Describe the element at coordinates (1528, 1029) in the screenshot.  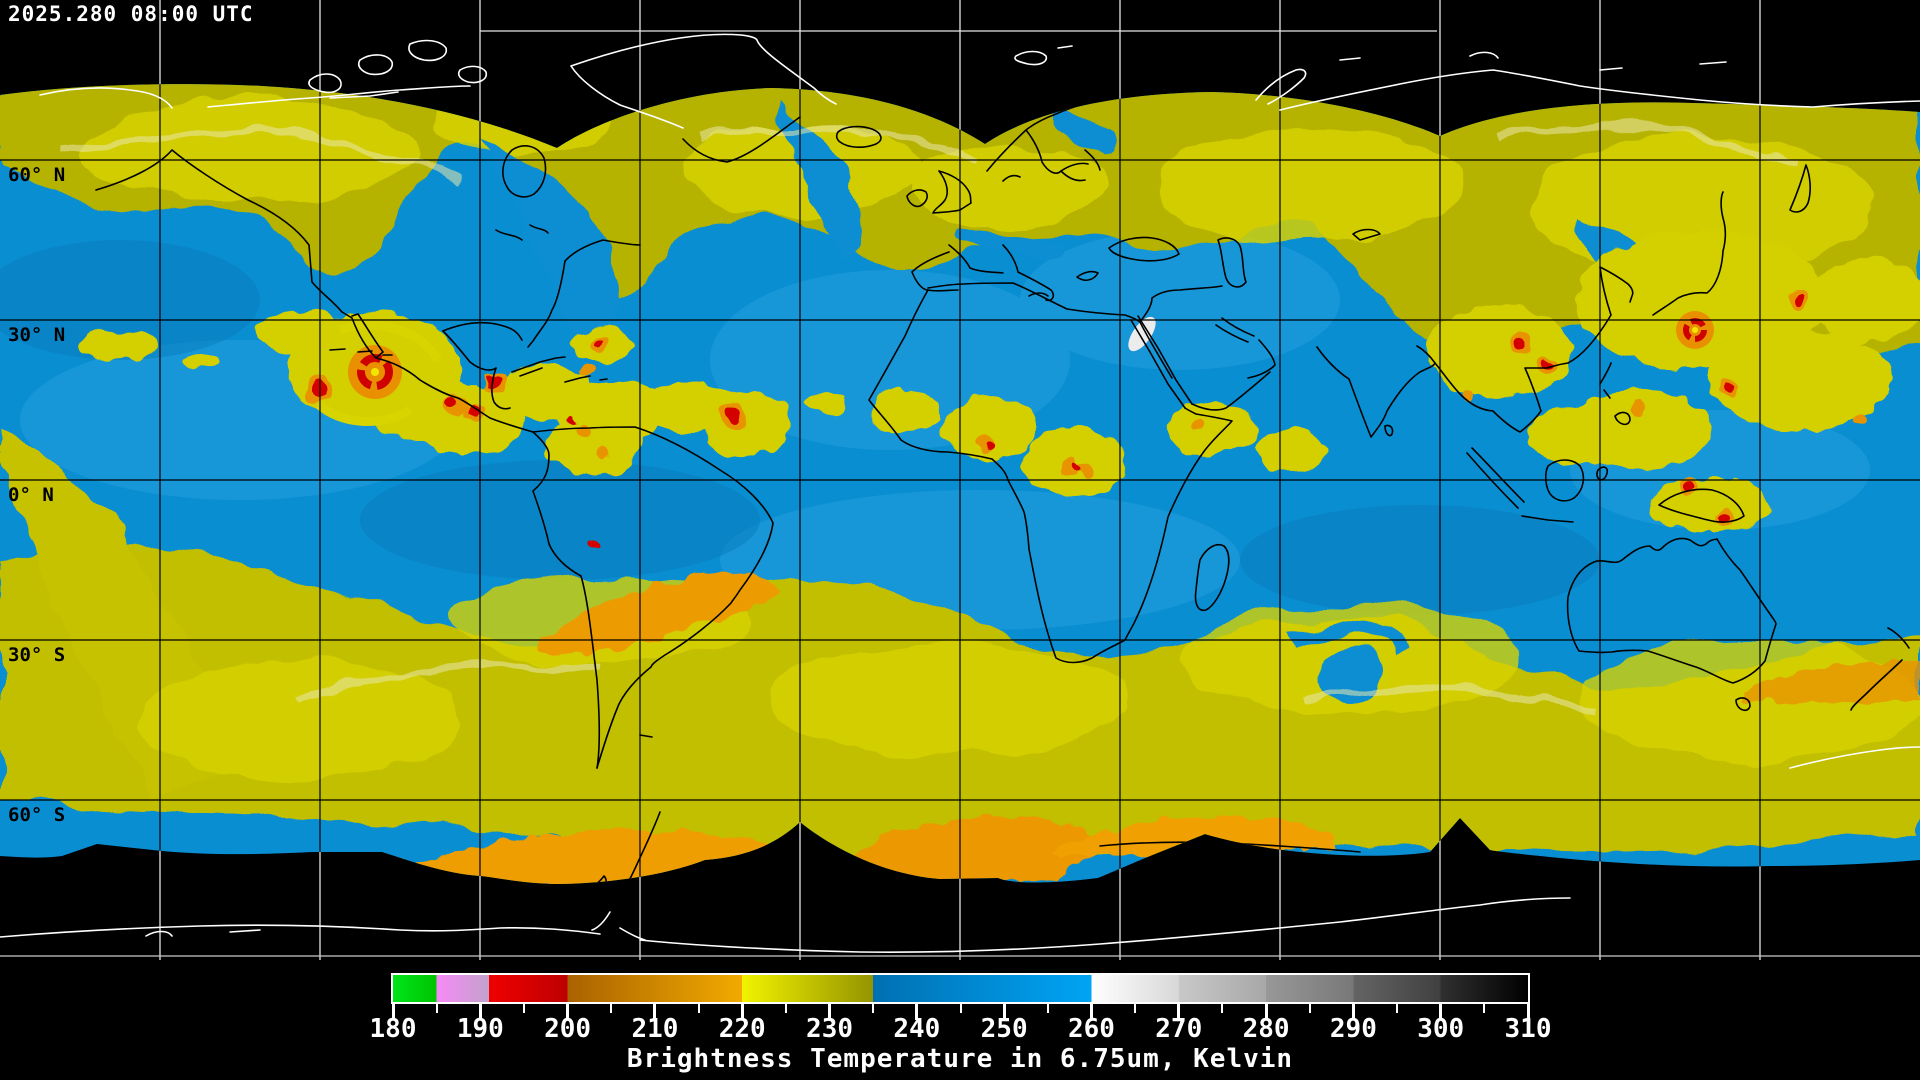
I see `colorbar-tick-label: 310` at that location.